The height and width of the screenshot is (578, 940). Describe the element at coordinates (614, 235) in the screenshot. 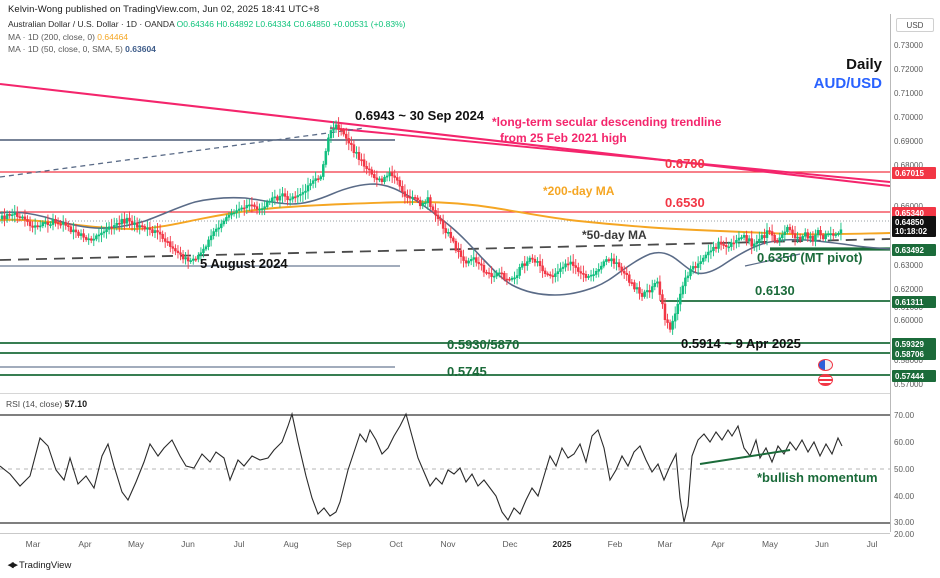

I see `ma50-note: *50-day MA` at that location.